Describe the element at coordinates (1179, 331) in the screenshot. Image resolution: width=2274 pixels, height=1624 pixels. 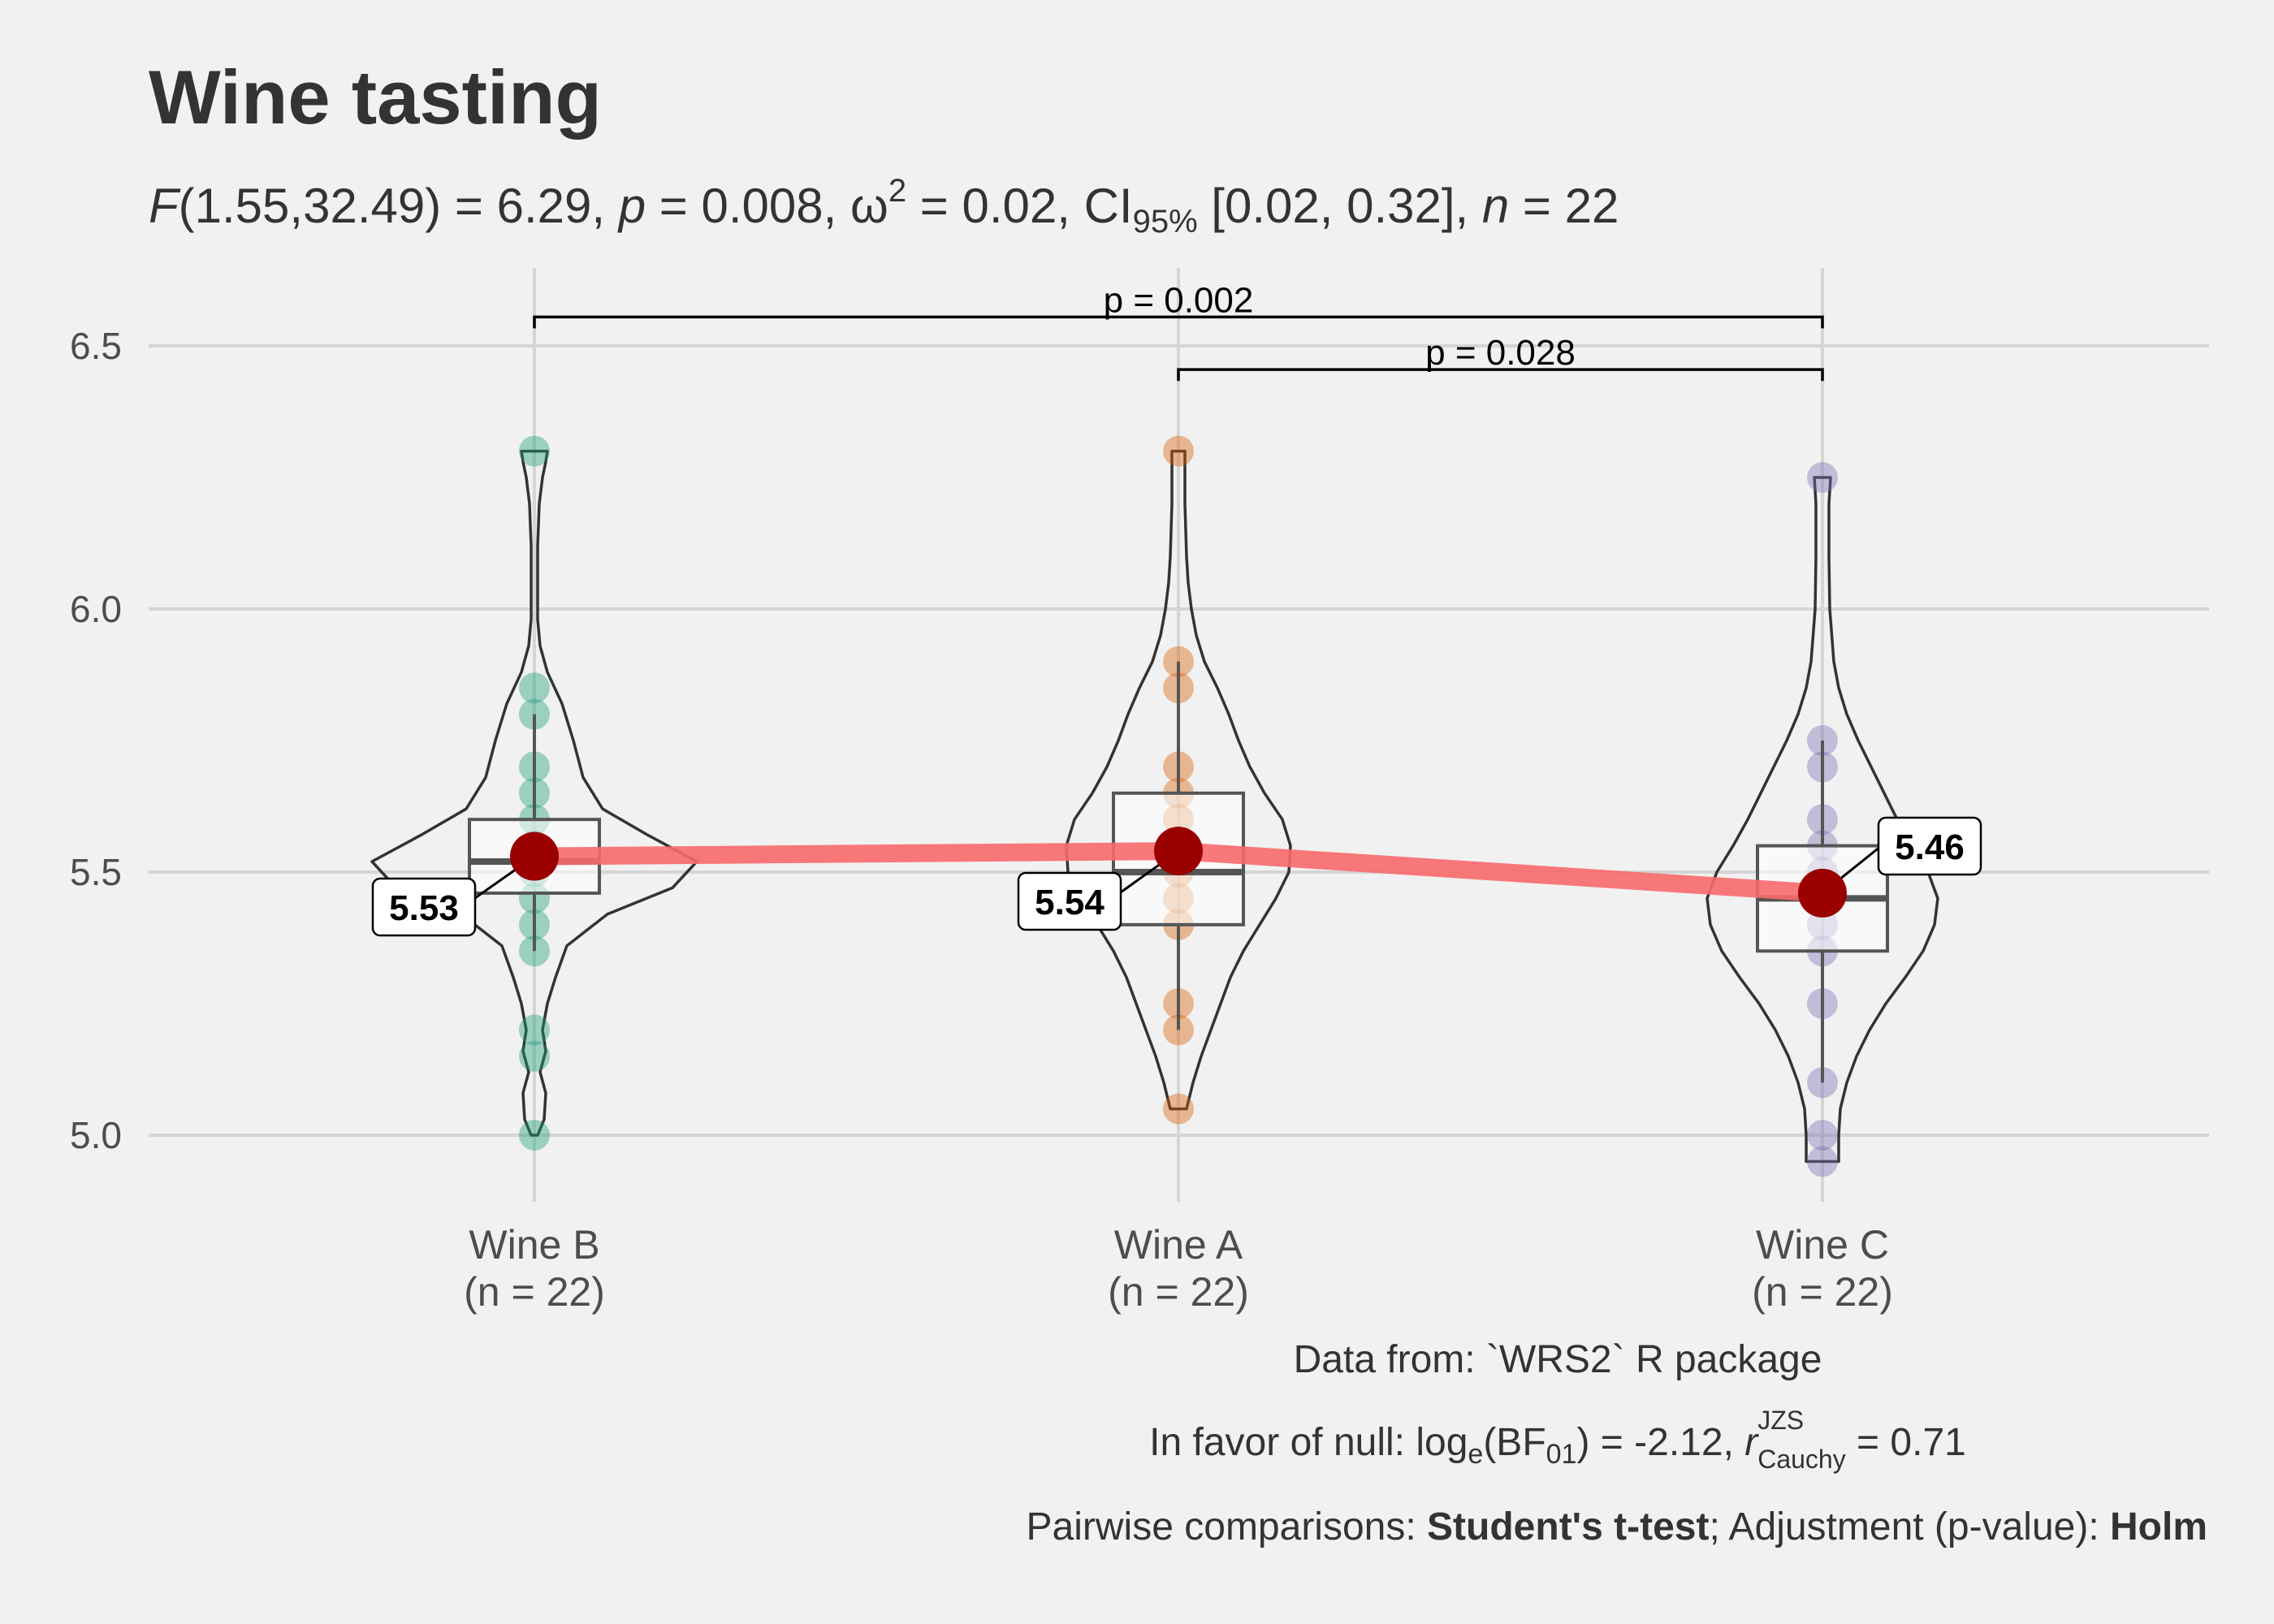
I see `pairwise-layer: p = 0.002 p = 0.028` at that location.